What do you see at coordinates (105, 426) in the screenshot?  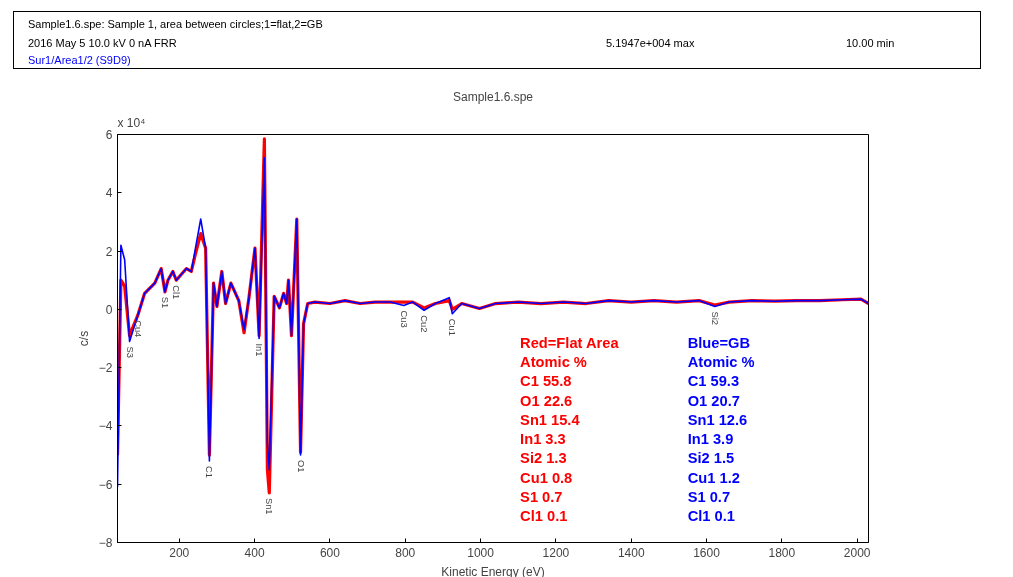 I see `y-tick-label: −4` at bounding box center [105, 426].